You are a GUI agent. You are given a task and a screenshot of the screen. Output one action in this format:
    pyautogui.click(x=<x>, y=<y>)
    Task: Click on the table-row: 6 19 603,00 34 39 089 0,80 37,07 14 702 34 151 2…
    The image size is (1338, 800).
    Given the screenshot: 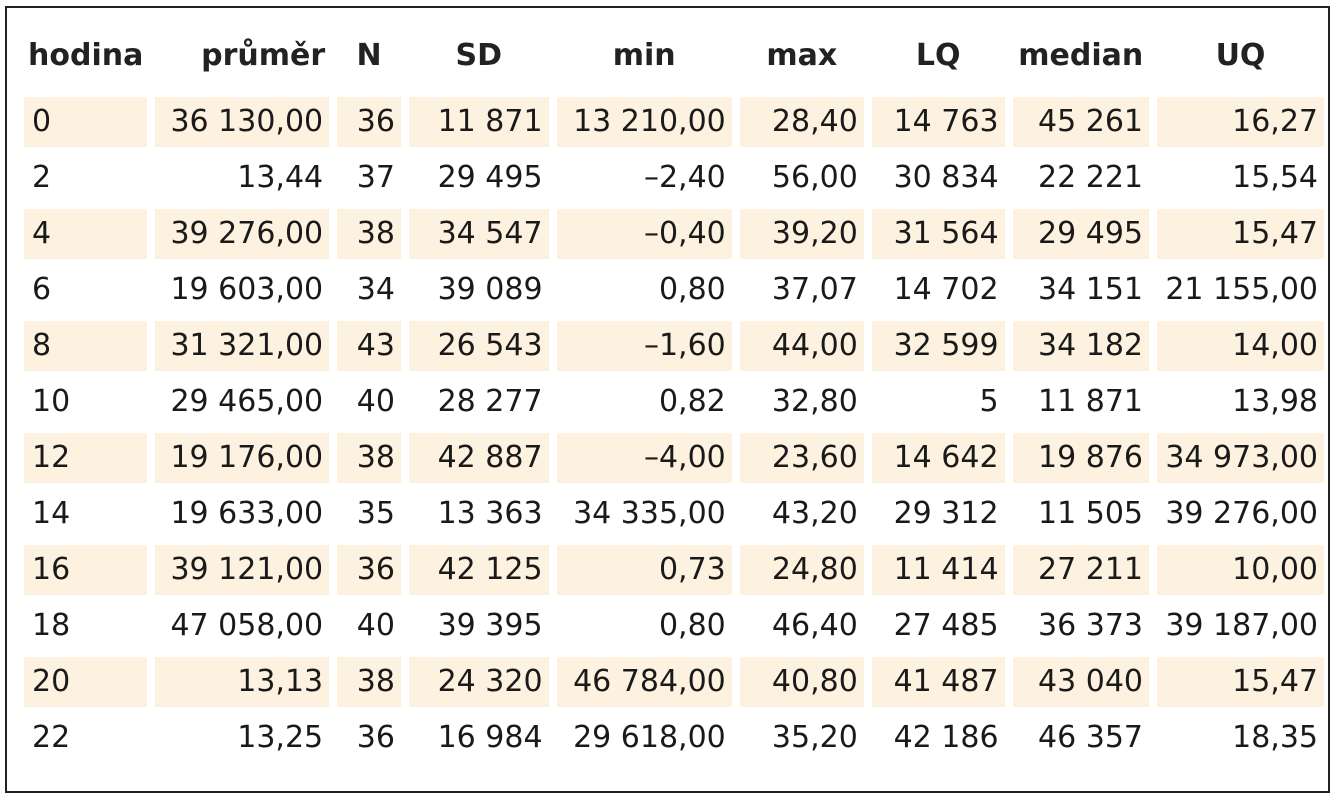 What is the action you would take?
    pyautogui.click(x=674, y=290)
    